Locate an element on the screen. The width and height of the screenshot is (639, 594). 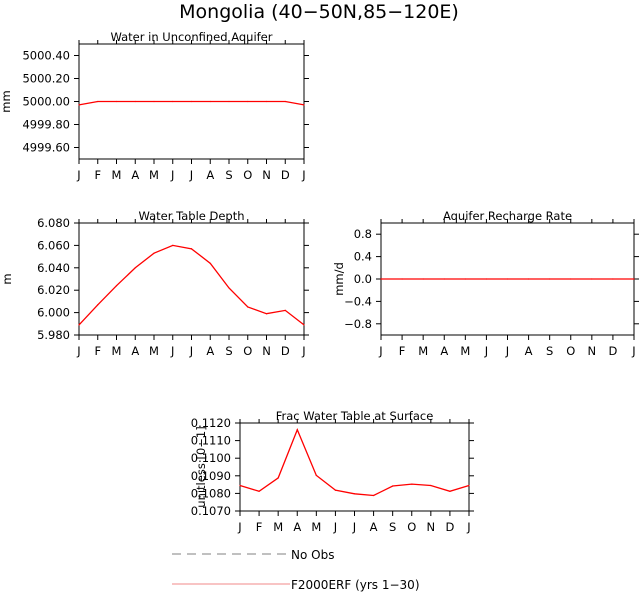
y-tick-label: 0.1070 is located at coordinates (211, 511).